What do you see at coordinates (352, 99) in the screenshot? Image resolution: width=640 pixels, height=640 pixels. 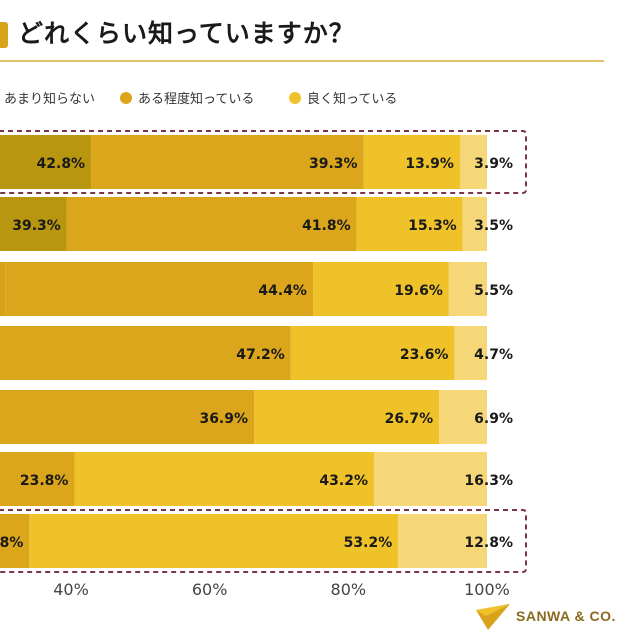 I see `legend-label: 良く知っている` at bounding box center [352, 99].